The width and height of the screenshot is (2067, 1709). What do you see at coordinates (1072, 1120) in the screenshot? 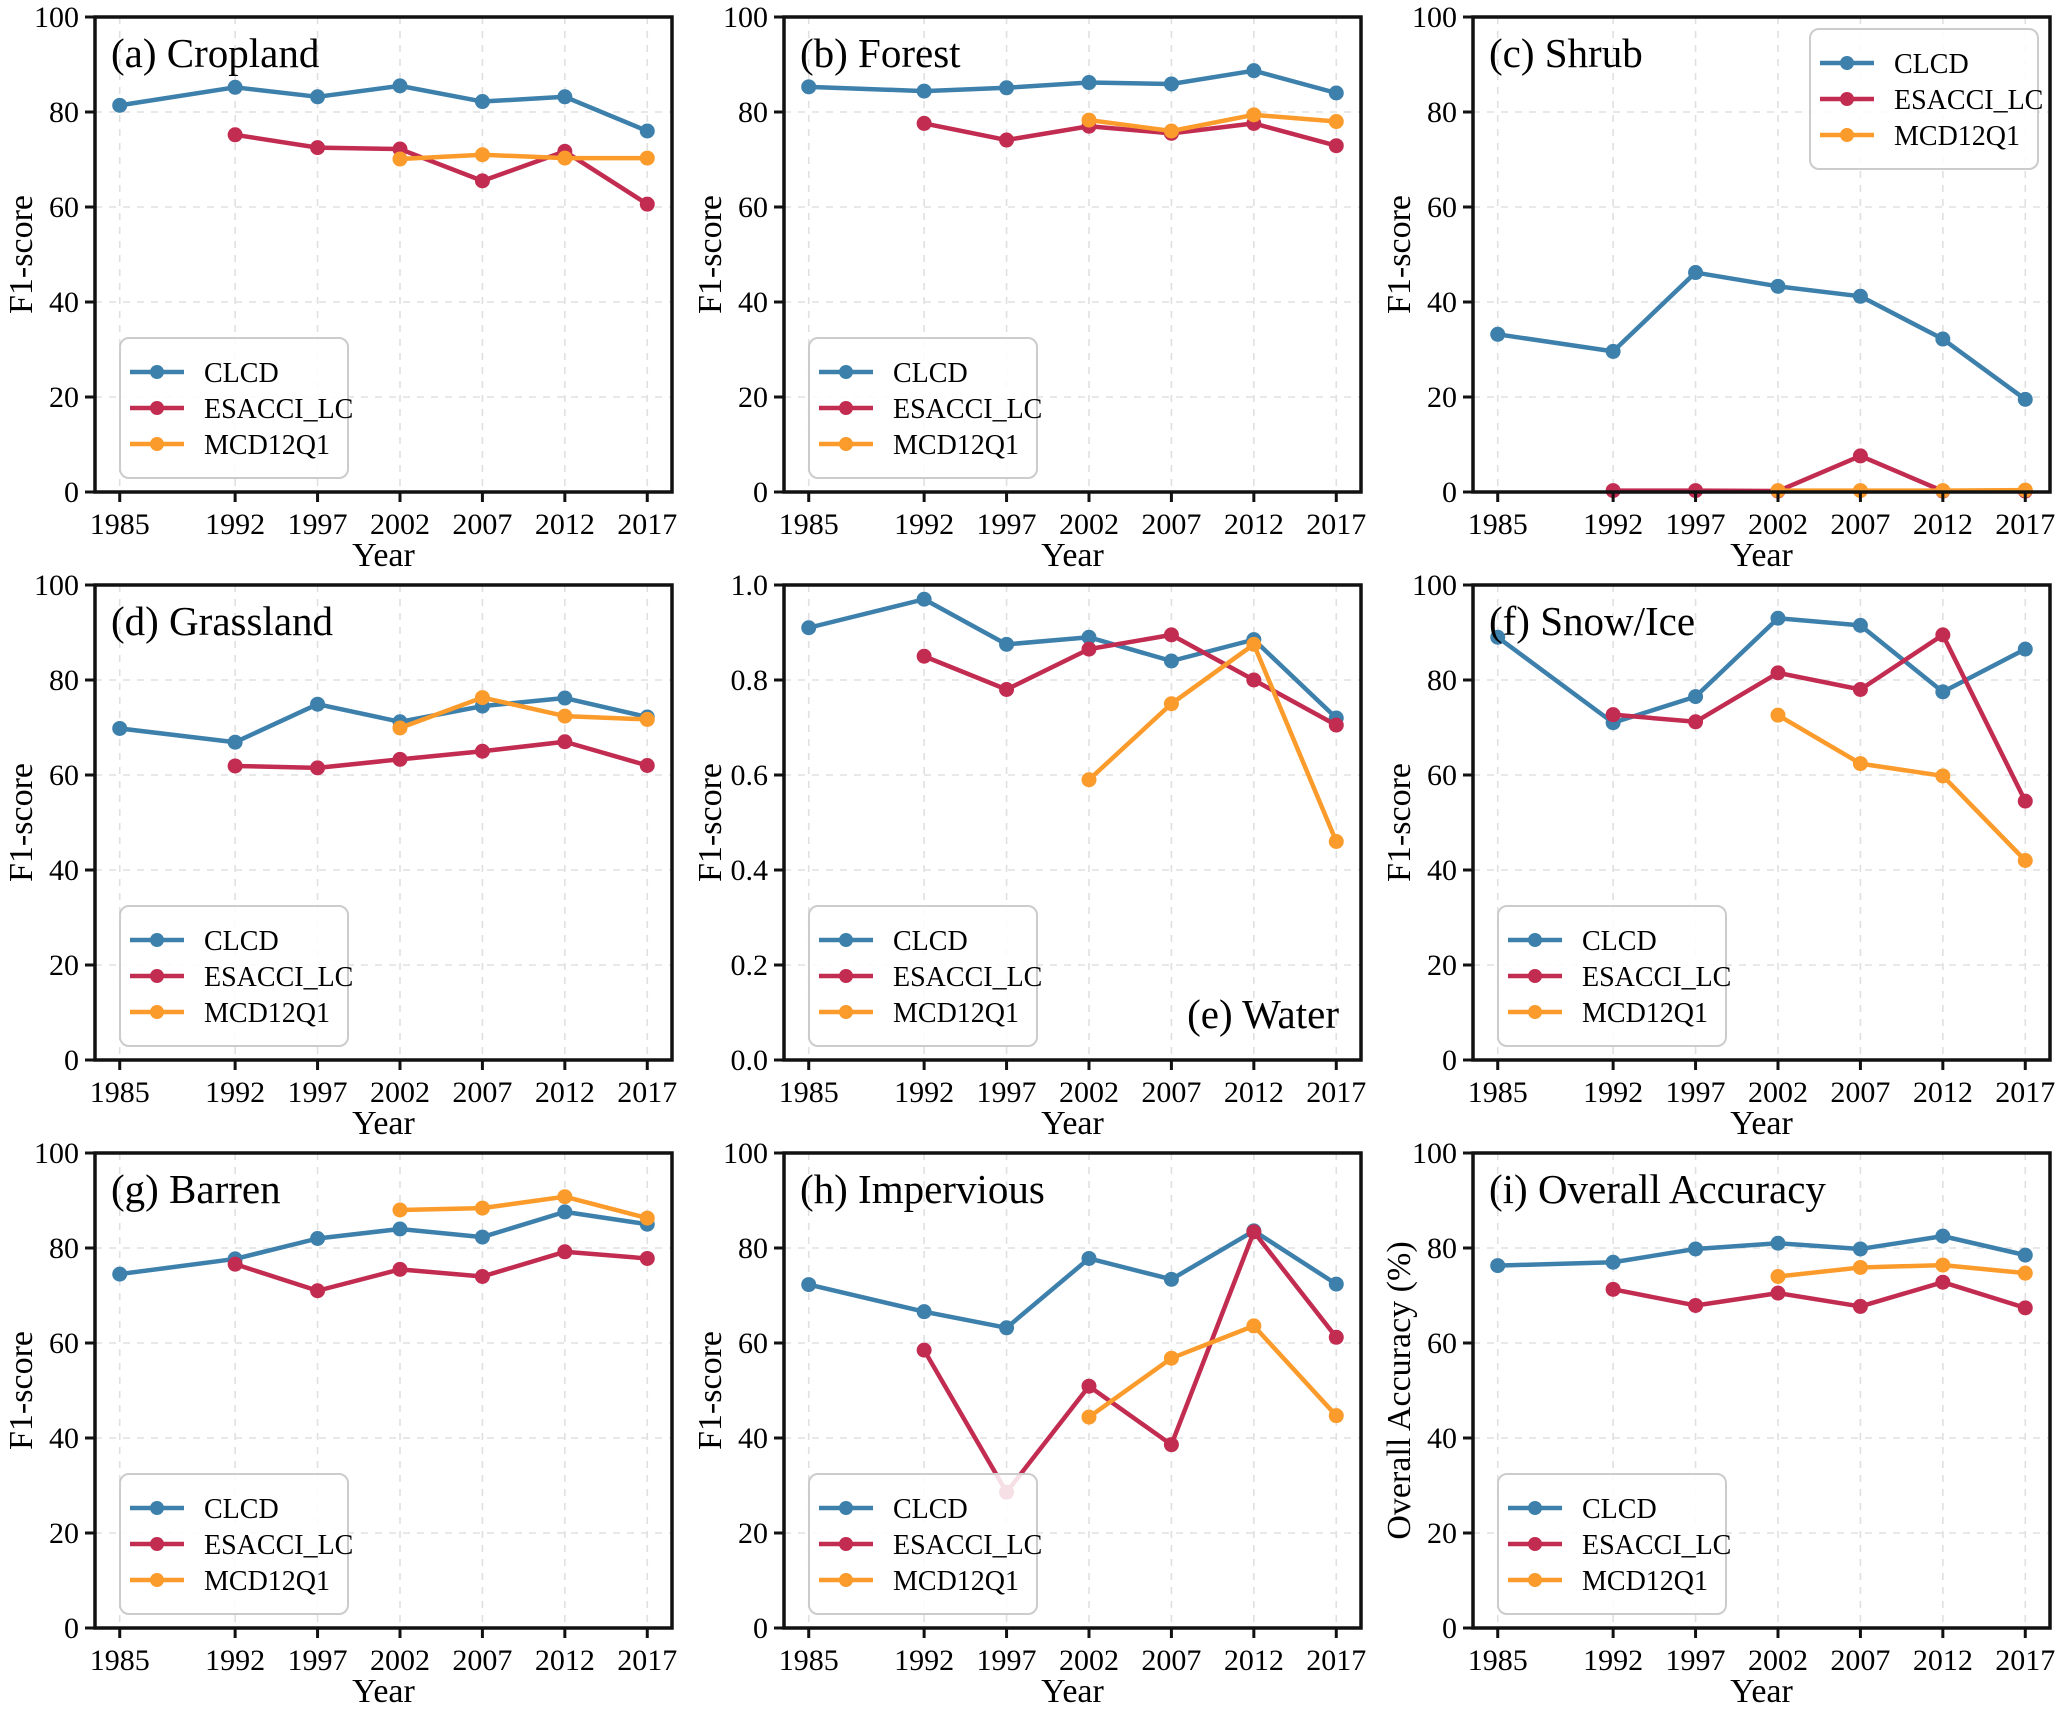
I see `x-axis-label: Year` at bounding box center [1072, 1120].